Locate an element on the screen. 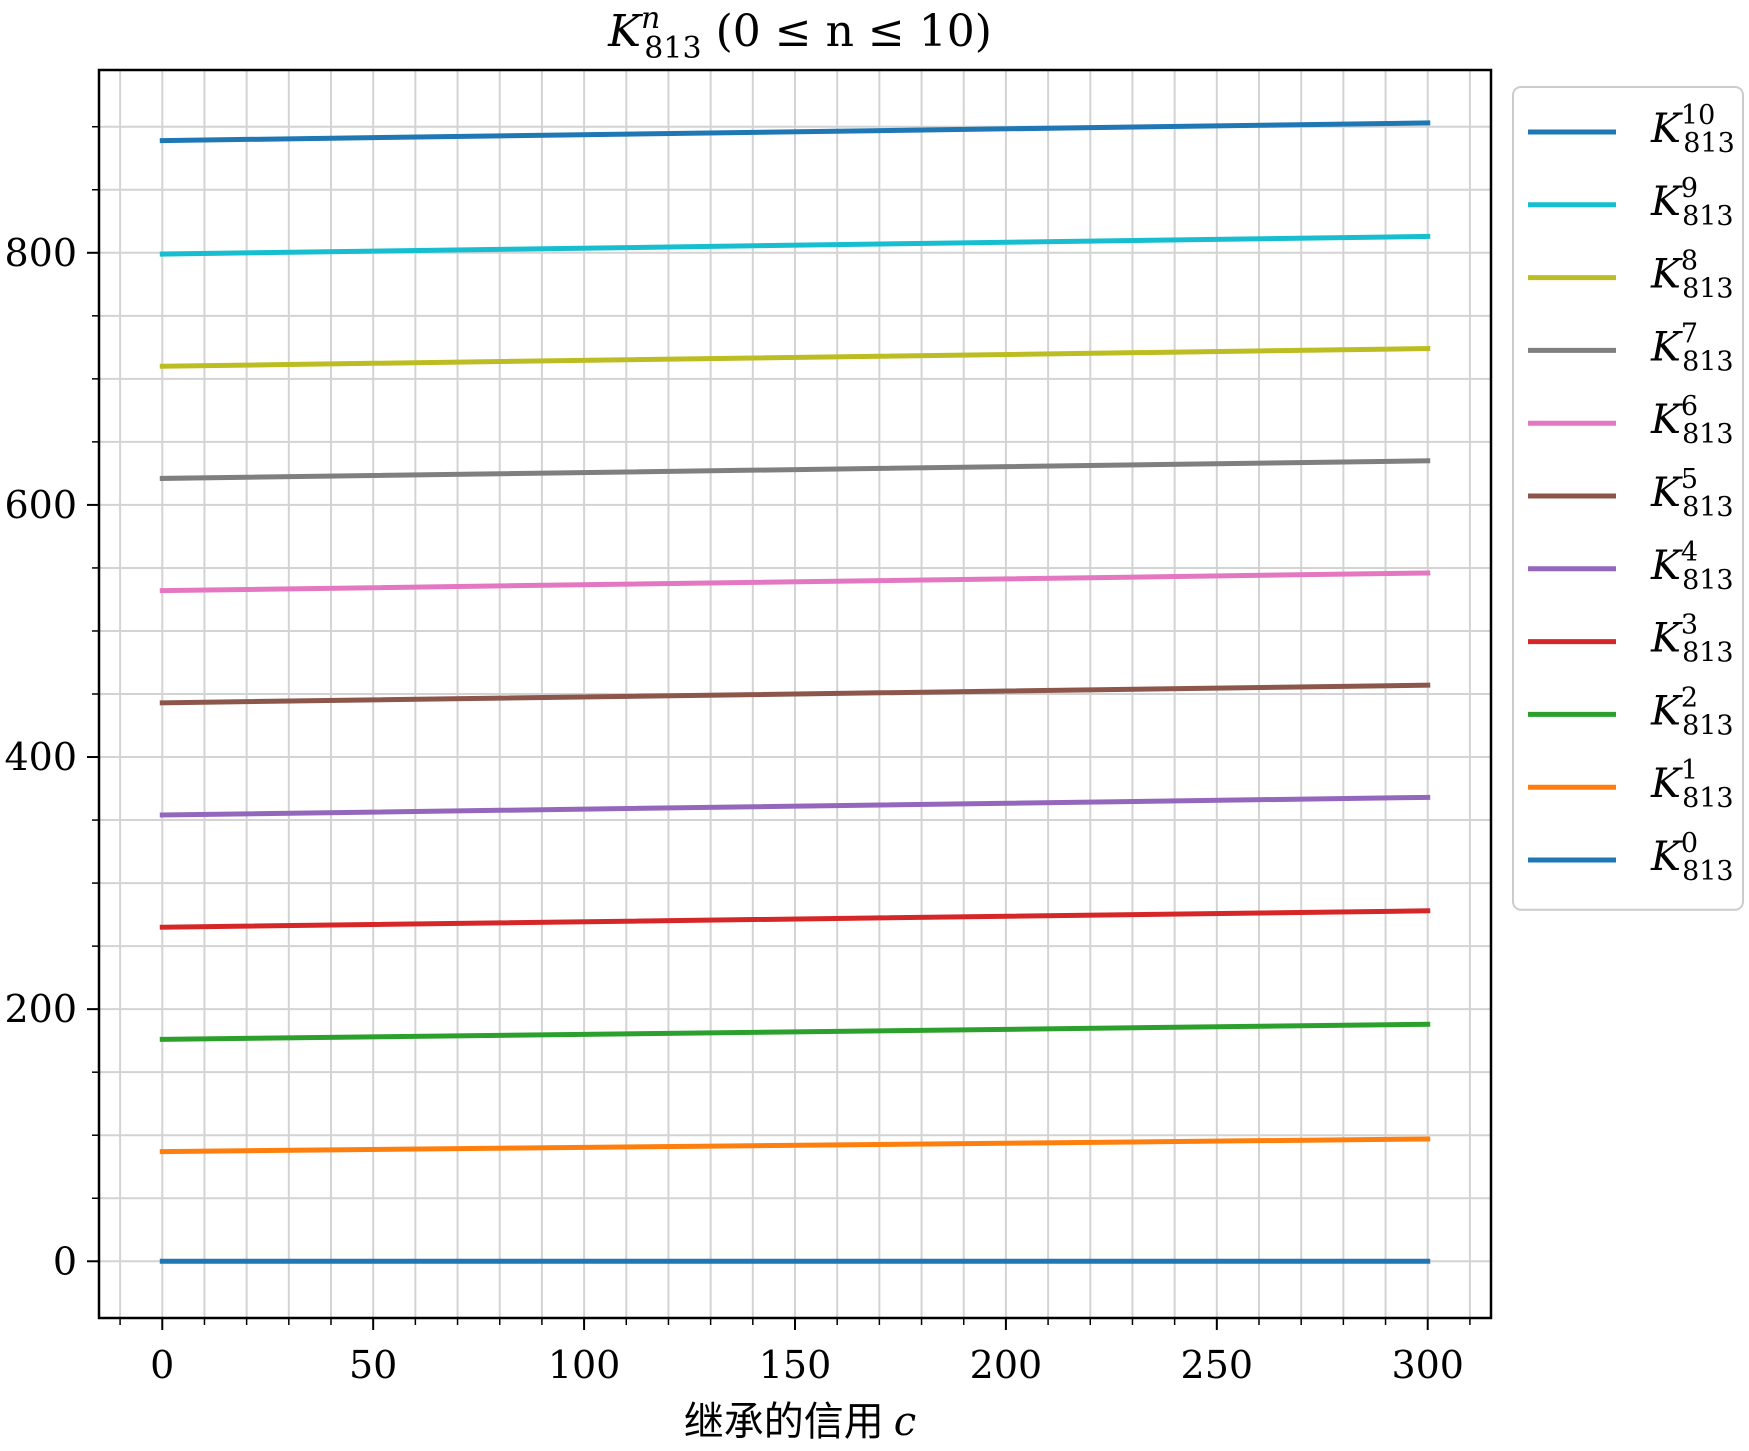 The height and width of the screenshot is (1451, 1749). legend-label: K9 813 is located at coordinates (1692, 202).